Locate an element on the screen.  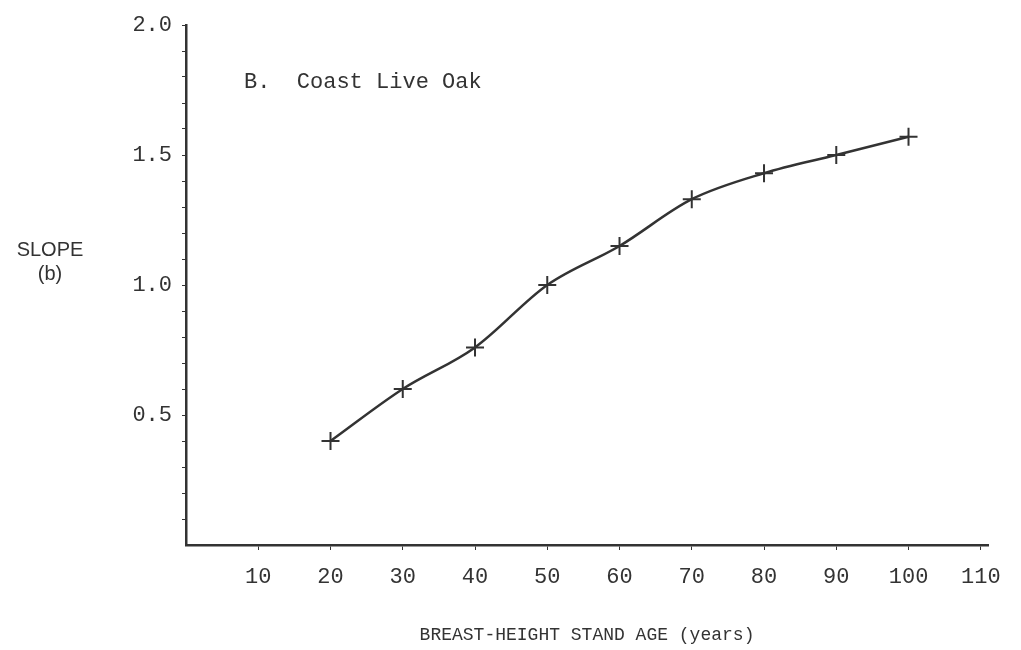
x-tick-label: 110 is located at coordinates (980, 578).